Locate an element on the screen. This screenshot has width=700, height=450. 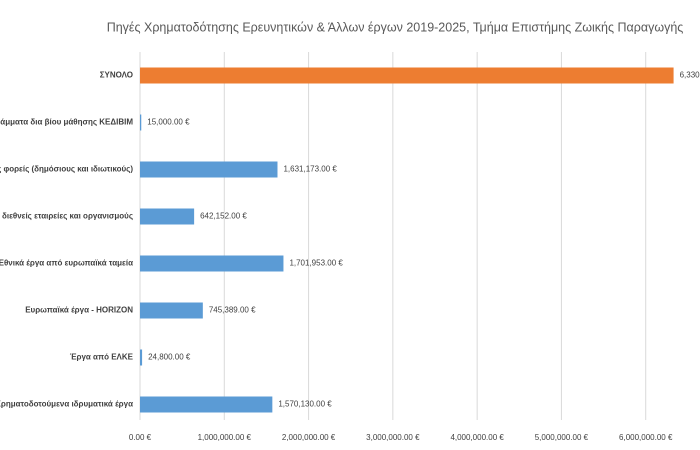
x-tick-label: 5,000,000.00 € is located at coordinates (562, 437).